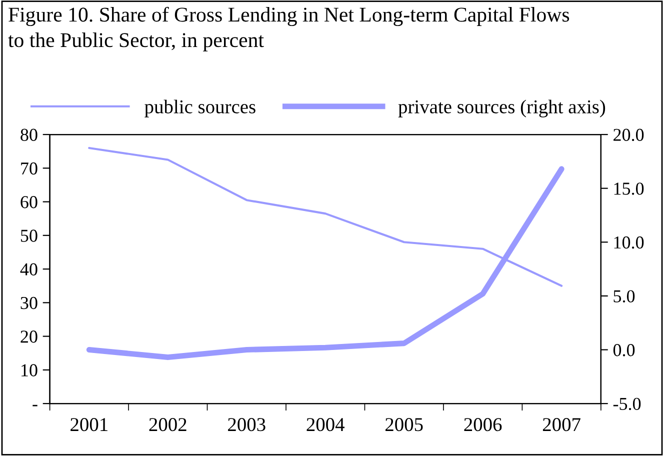  What do you see at coordinates (502, 109) in the screenshot?
I see `legend-label: private sources (right axis)` at bounding box center [502, 109].